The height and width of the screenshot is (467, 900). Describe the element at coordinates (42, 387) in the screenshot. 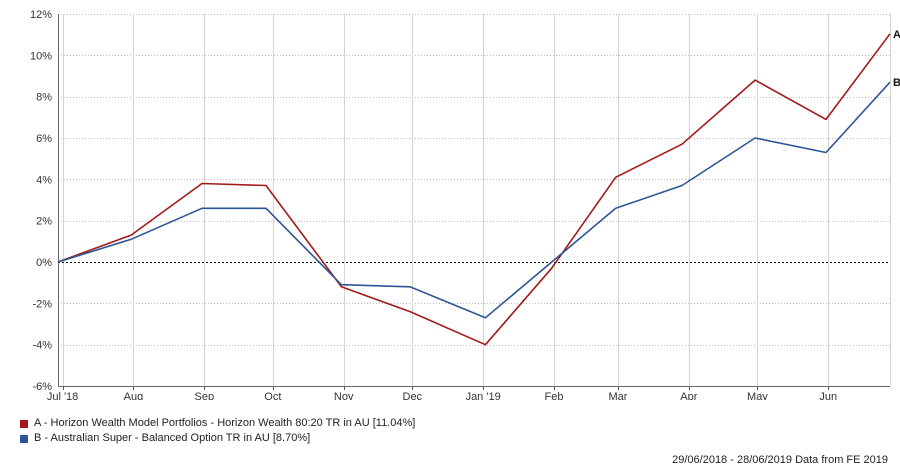

I see `y-tick-label: -6%` at that location.